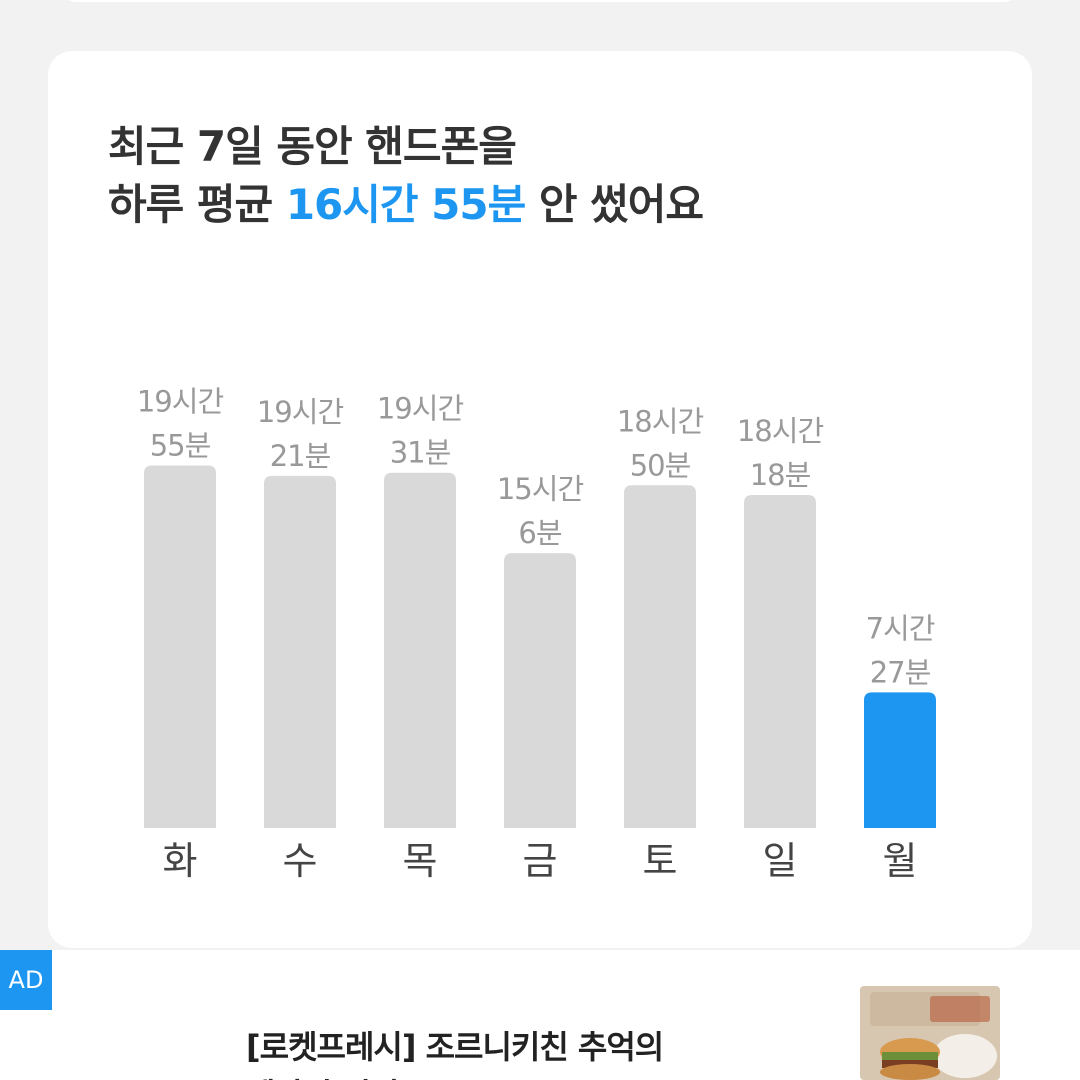 The image size is (1080, 1080). What do you see at coordinates (614, 204) in the screenshot?
I see `headline-line2-suffix: 안 썼어요` at bounding box center [614, 204].